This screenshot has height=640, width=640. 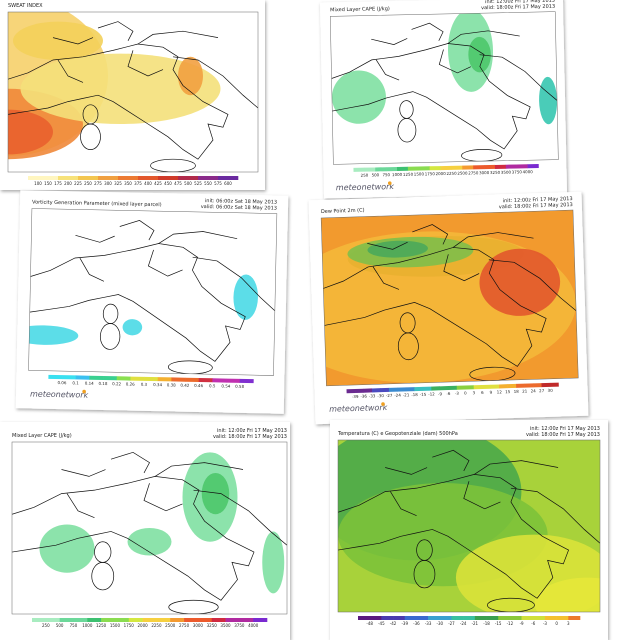 What do you see at coordinates (386, 174) in the screenshot?
I see `colorbar-label: 750` at bounding box center [386, 174].